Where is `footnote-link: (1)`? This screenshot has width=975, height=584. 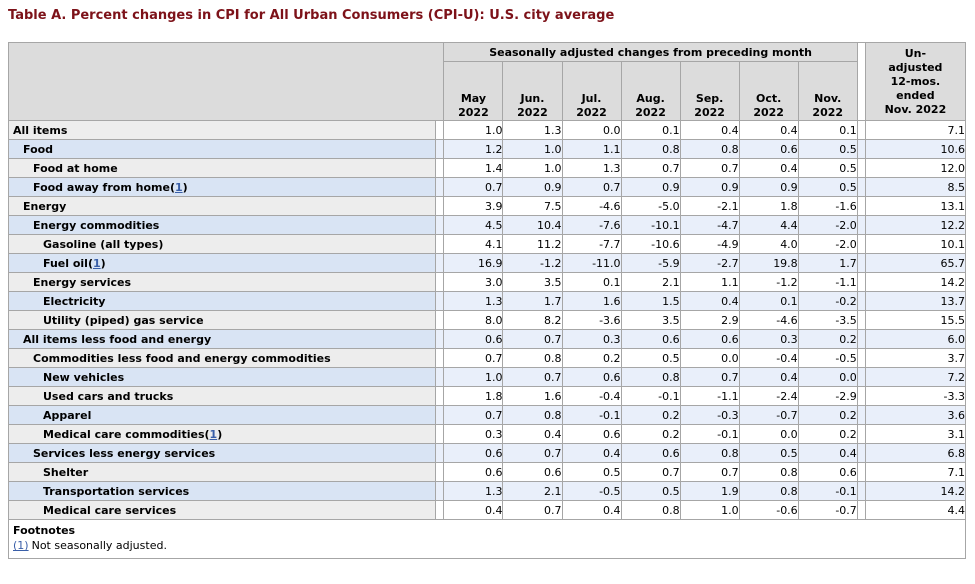
footnote-link: (1) is located at coordinates (21, 545).